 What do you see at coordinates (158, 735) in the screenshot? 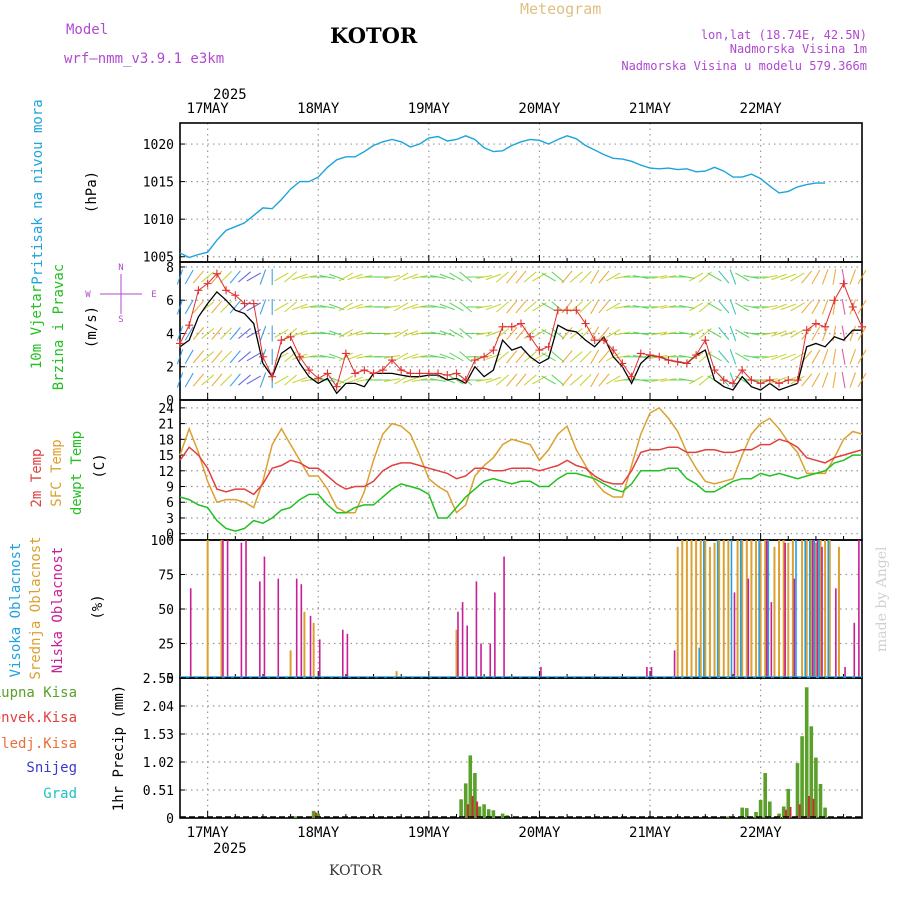
I see `y-tick-label: 1.53` at bounding box center [158, 735].